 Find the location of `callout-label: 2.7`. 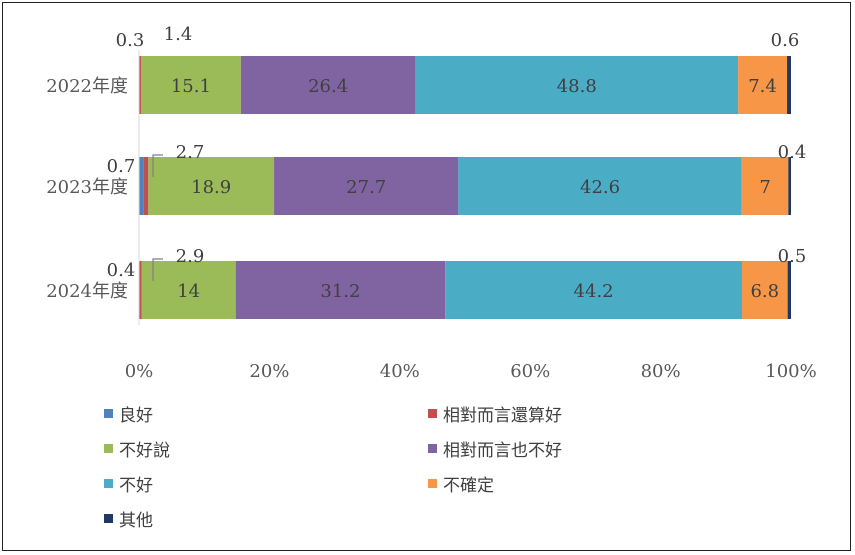

callout-label: 2.7 is located at coordinates (190, 152).